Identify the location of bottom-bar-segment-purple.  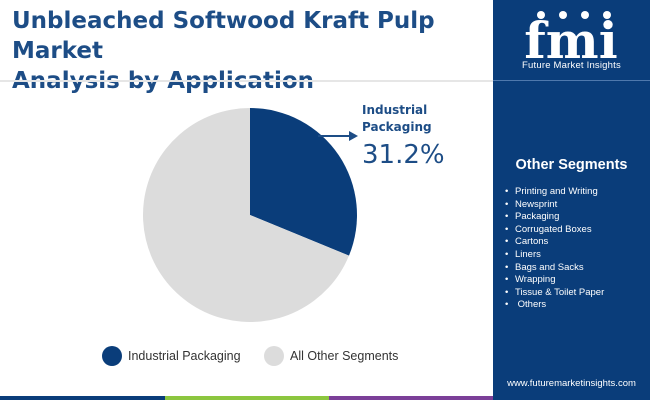
(411, 398).